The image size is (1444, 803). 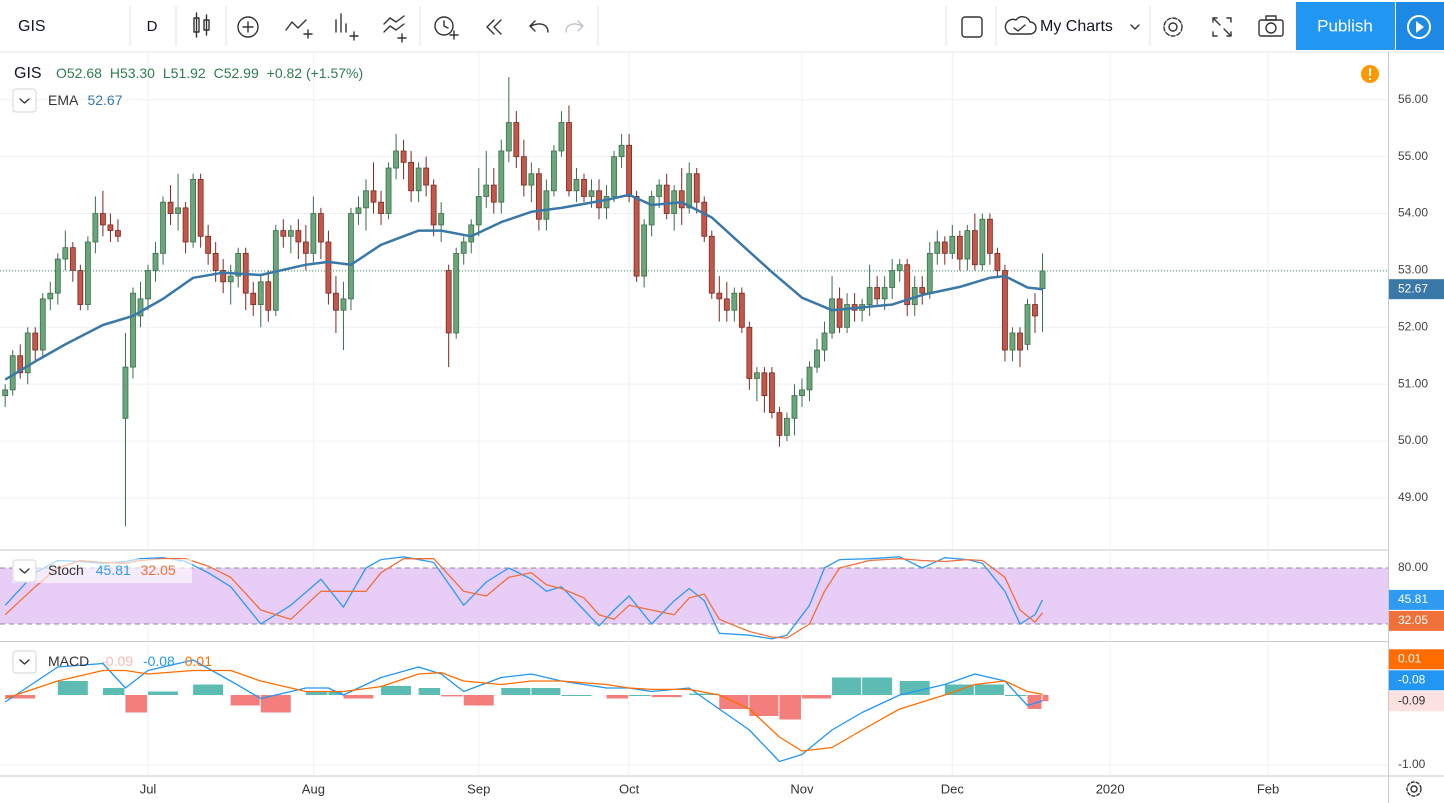 What do you see at coordinates (574, 26) in the screenshot?
I see `redo-button` at bounding box center [574, 26].